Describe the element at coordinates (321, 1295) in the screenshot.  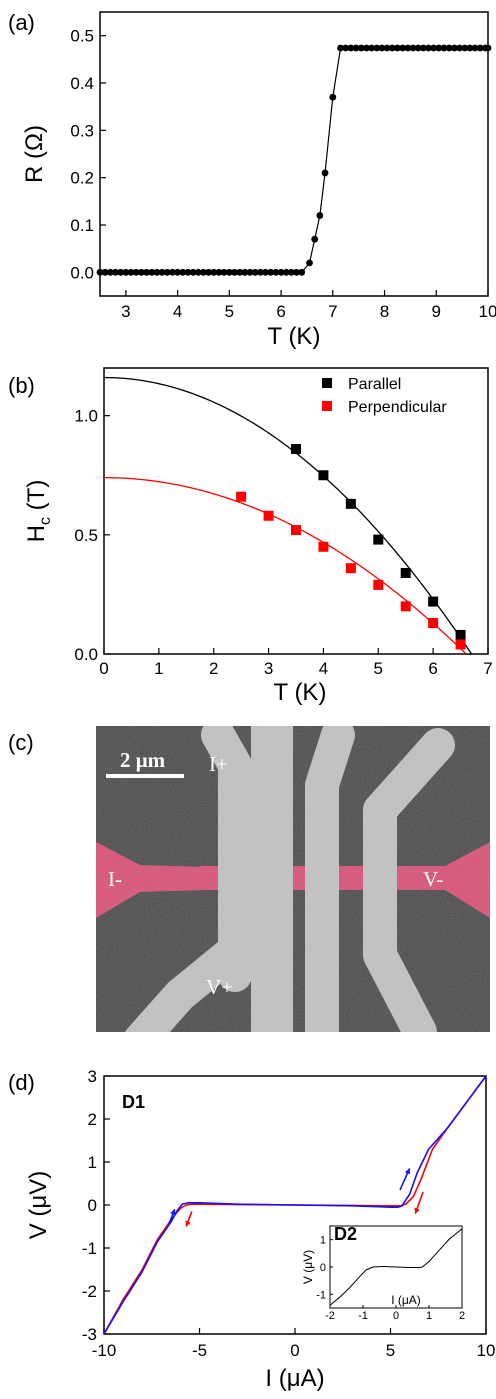
I see `inset-y-tick-label: -1` at that location.